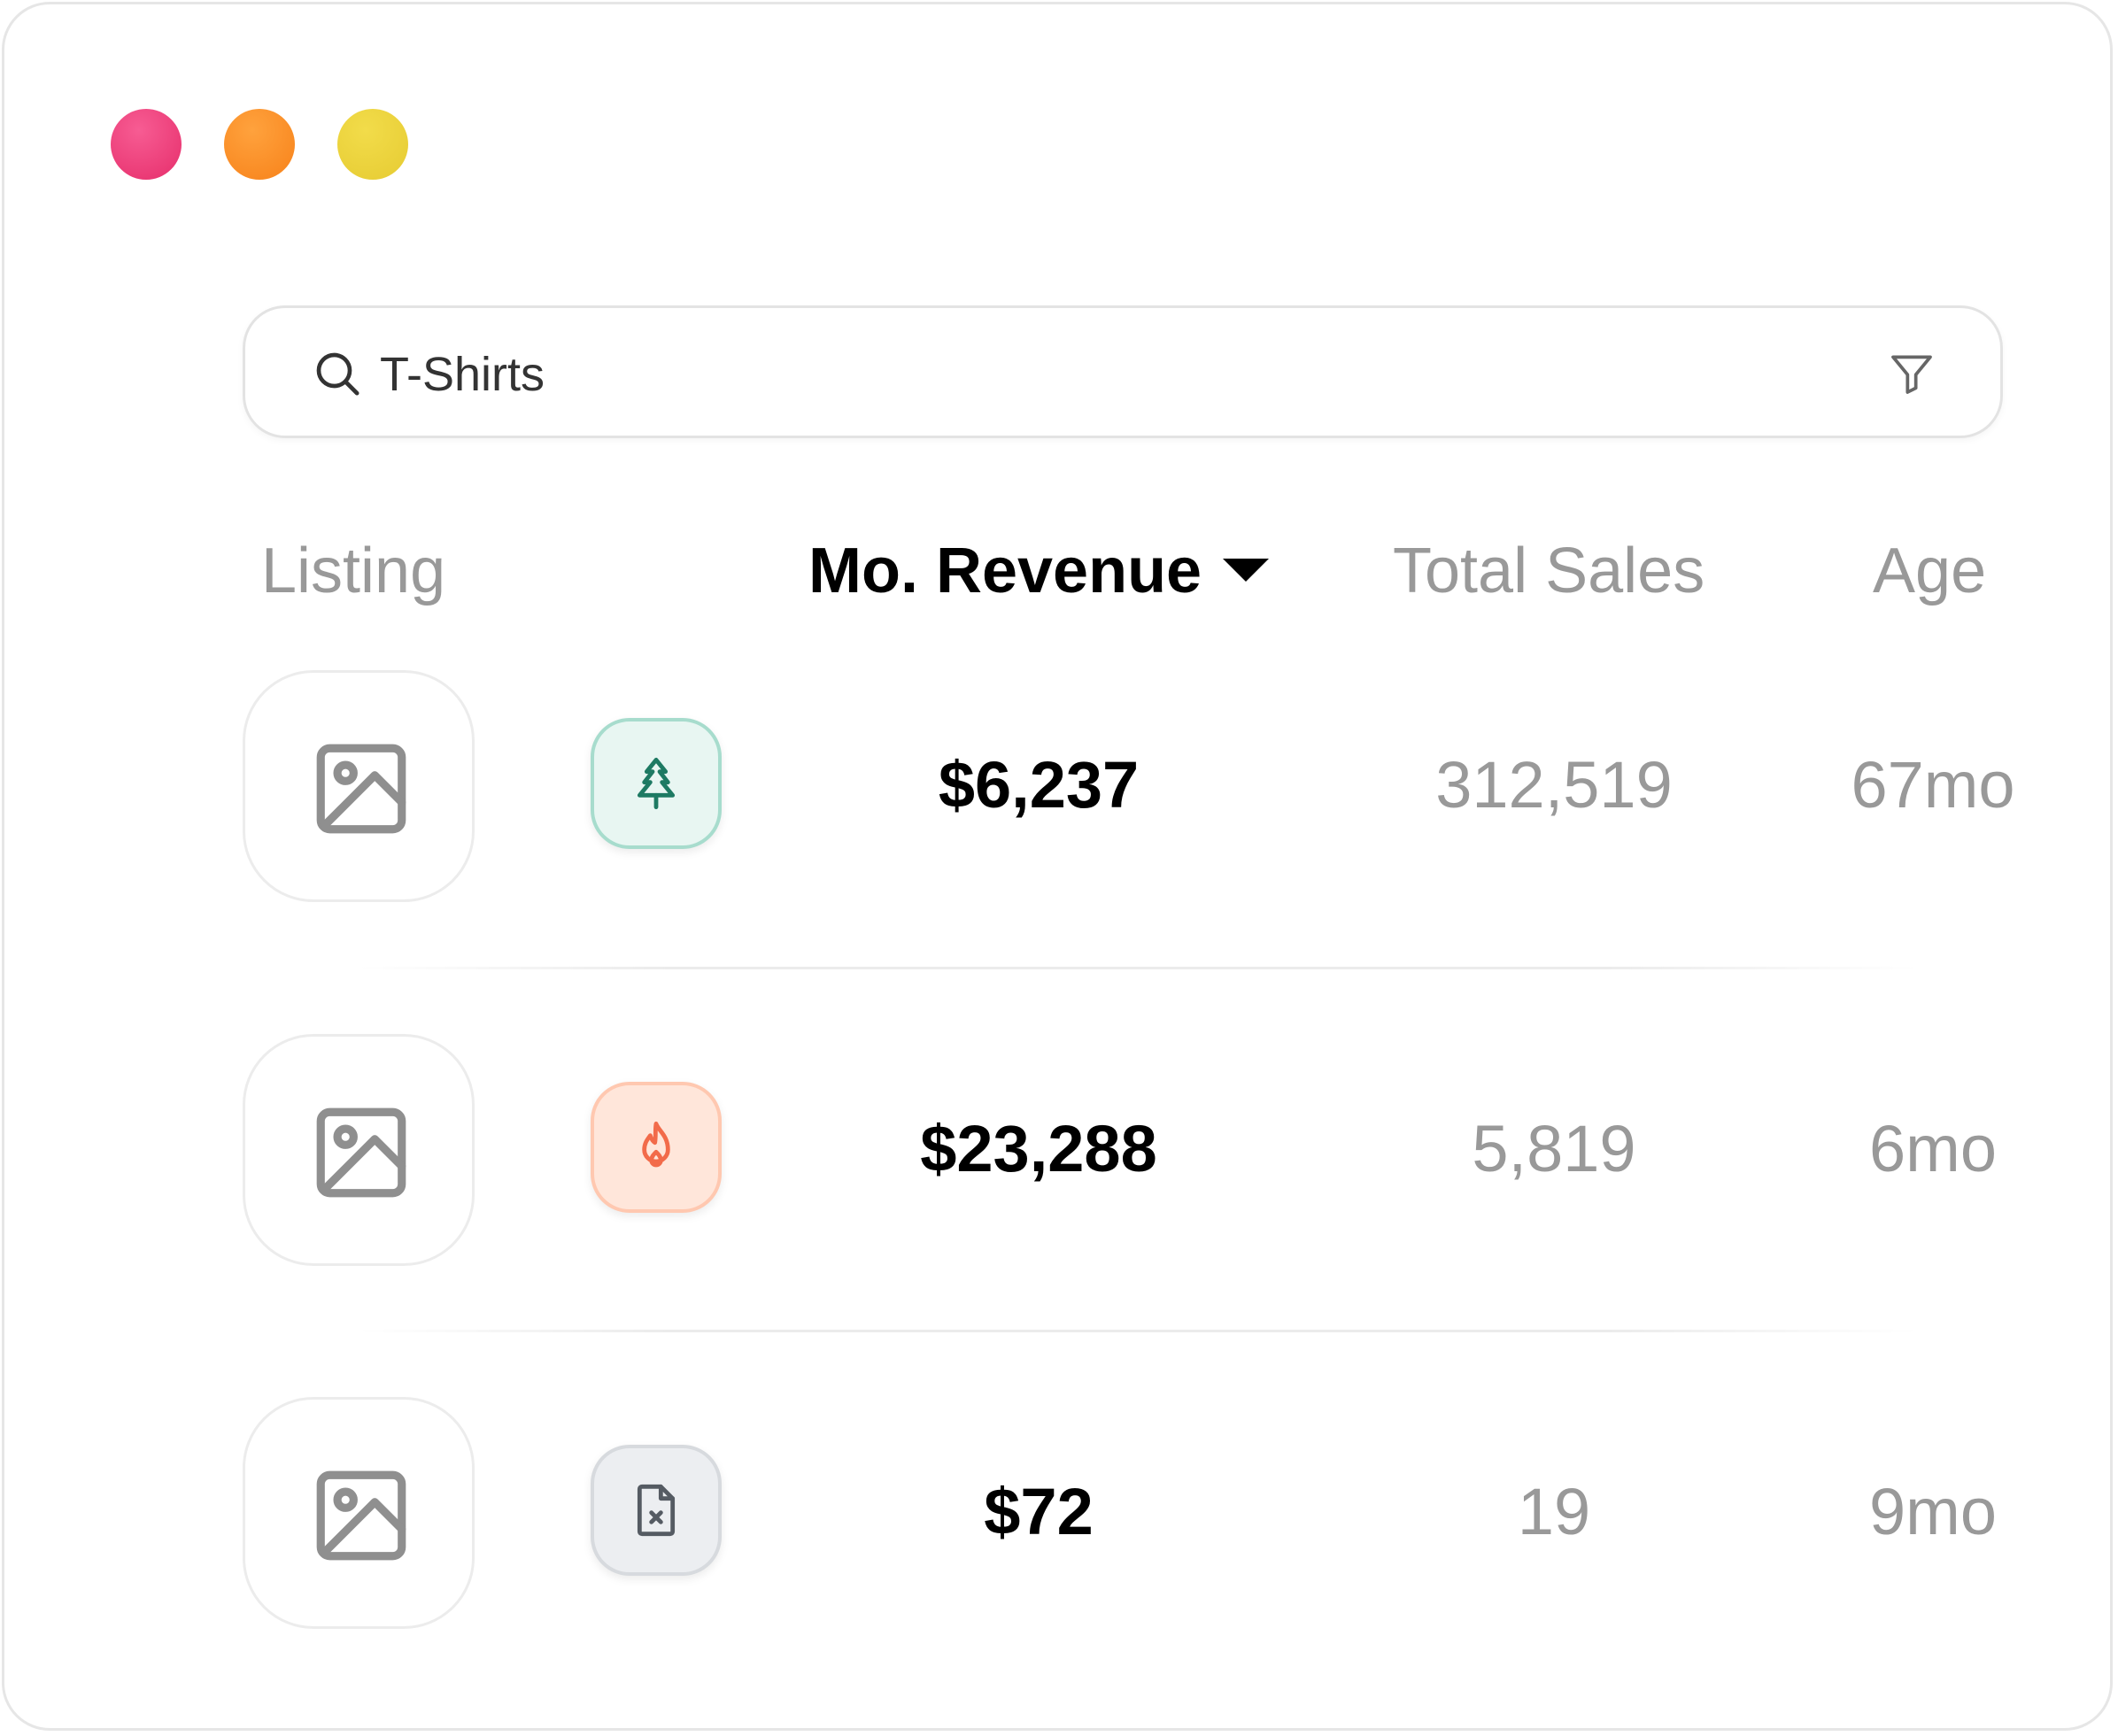 This screenshot has width=2118, height=1736. I want to click on tree-icon, so click(656, 784).